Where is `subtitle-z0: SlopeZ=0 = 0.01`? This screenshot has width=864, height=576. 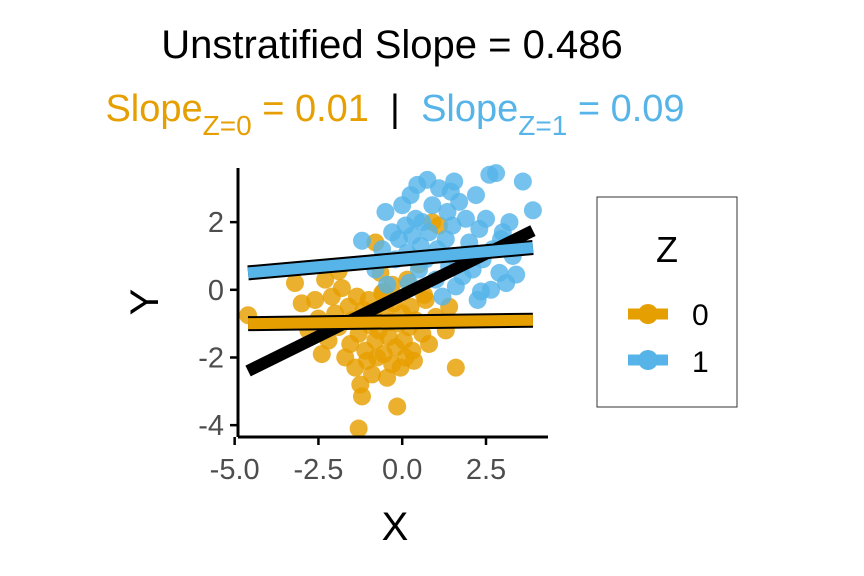 subtitle-z0: SlopeZ=0 = 0.01 is located at coordinates (242, 114).